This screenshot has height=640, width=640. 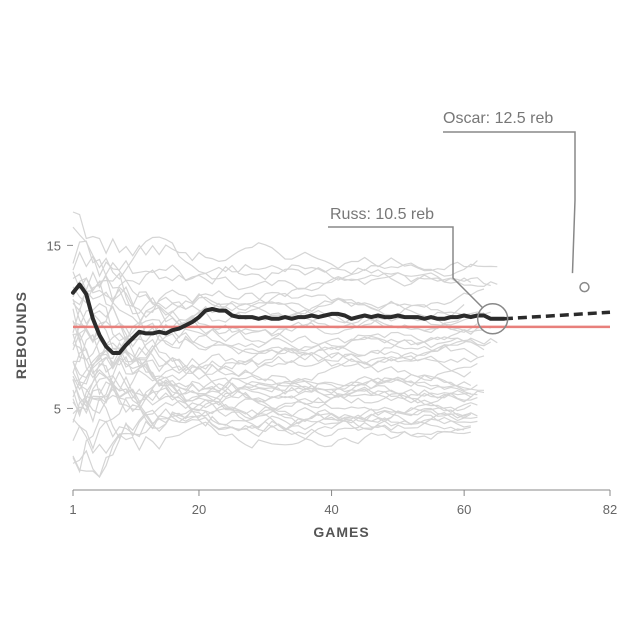 What do you see at coordinates (57, 408) in the screenshot?
I see `y-tick-label: 5` at bounding box center [57, 408].